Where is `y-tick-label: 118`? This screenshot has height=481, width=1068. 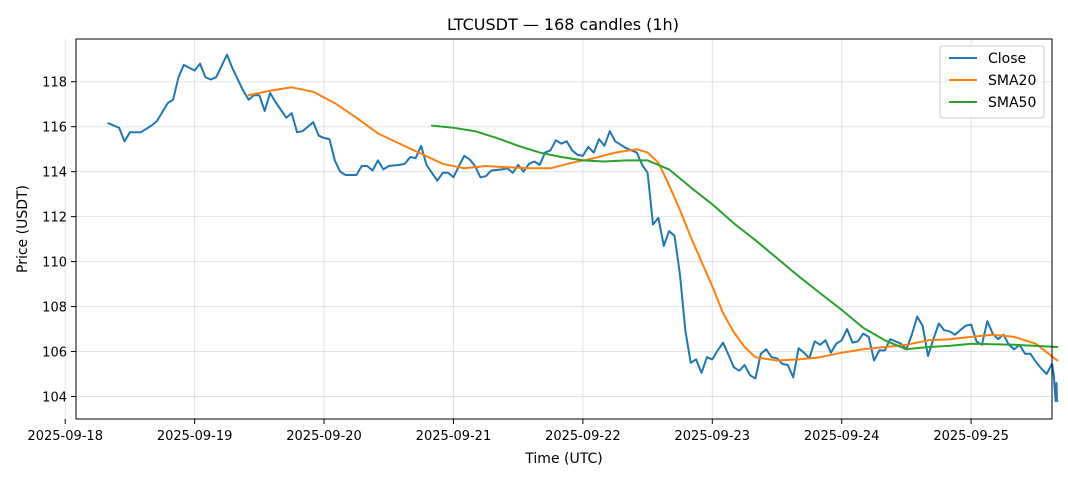 y-tick-label: 118 is located at coordinates (54, 83).